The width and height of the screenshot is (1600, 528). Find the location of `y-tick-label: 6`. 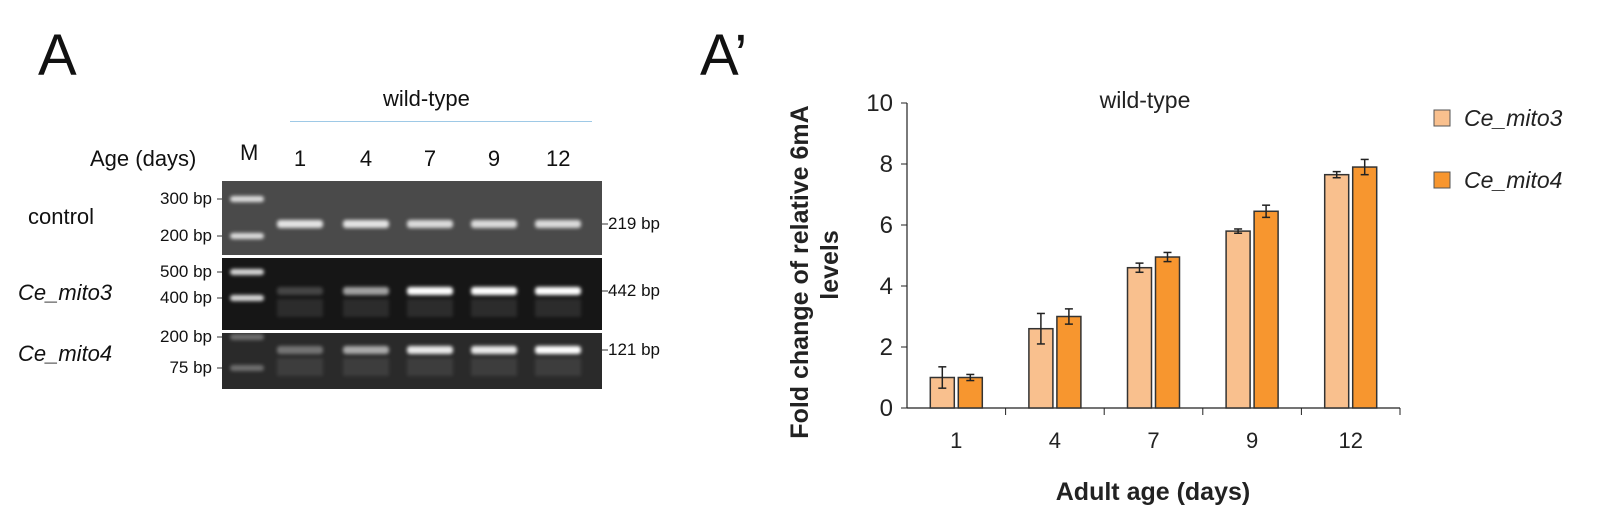

y-tick-label: 6 is located at coordinates (886, 225).